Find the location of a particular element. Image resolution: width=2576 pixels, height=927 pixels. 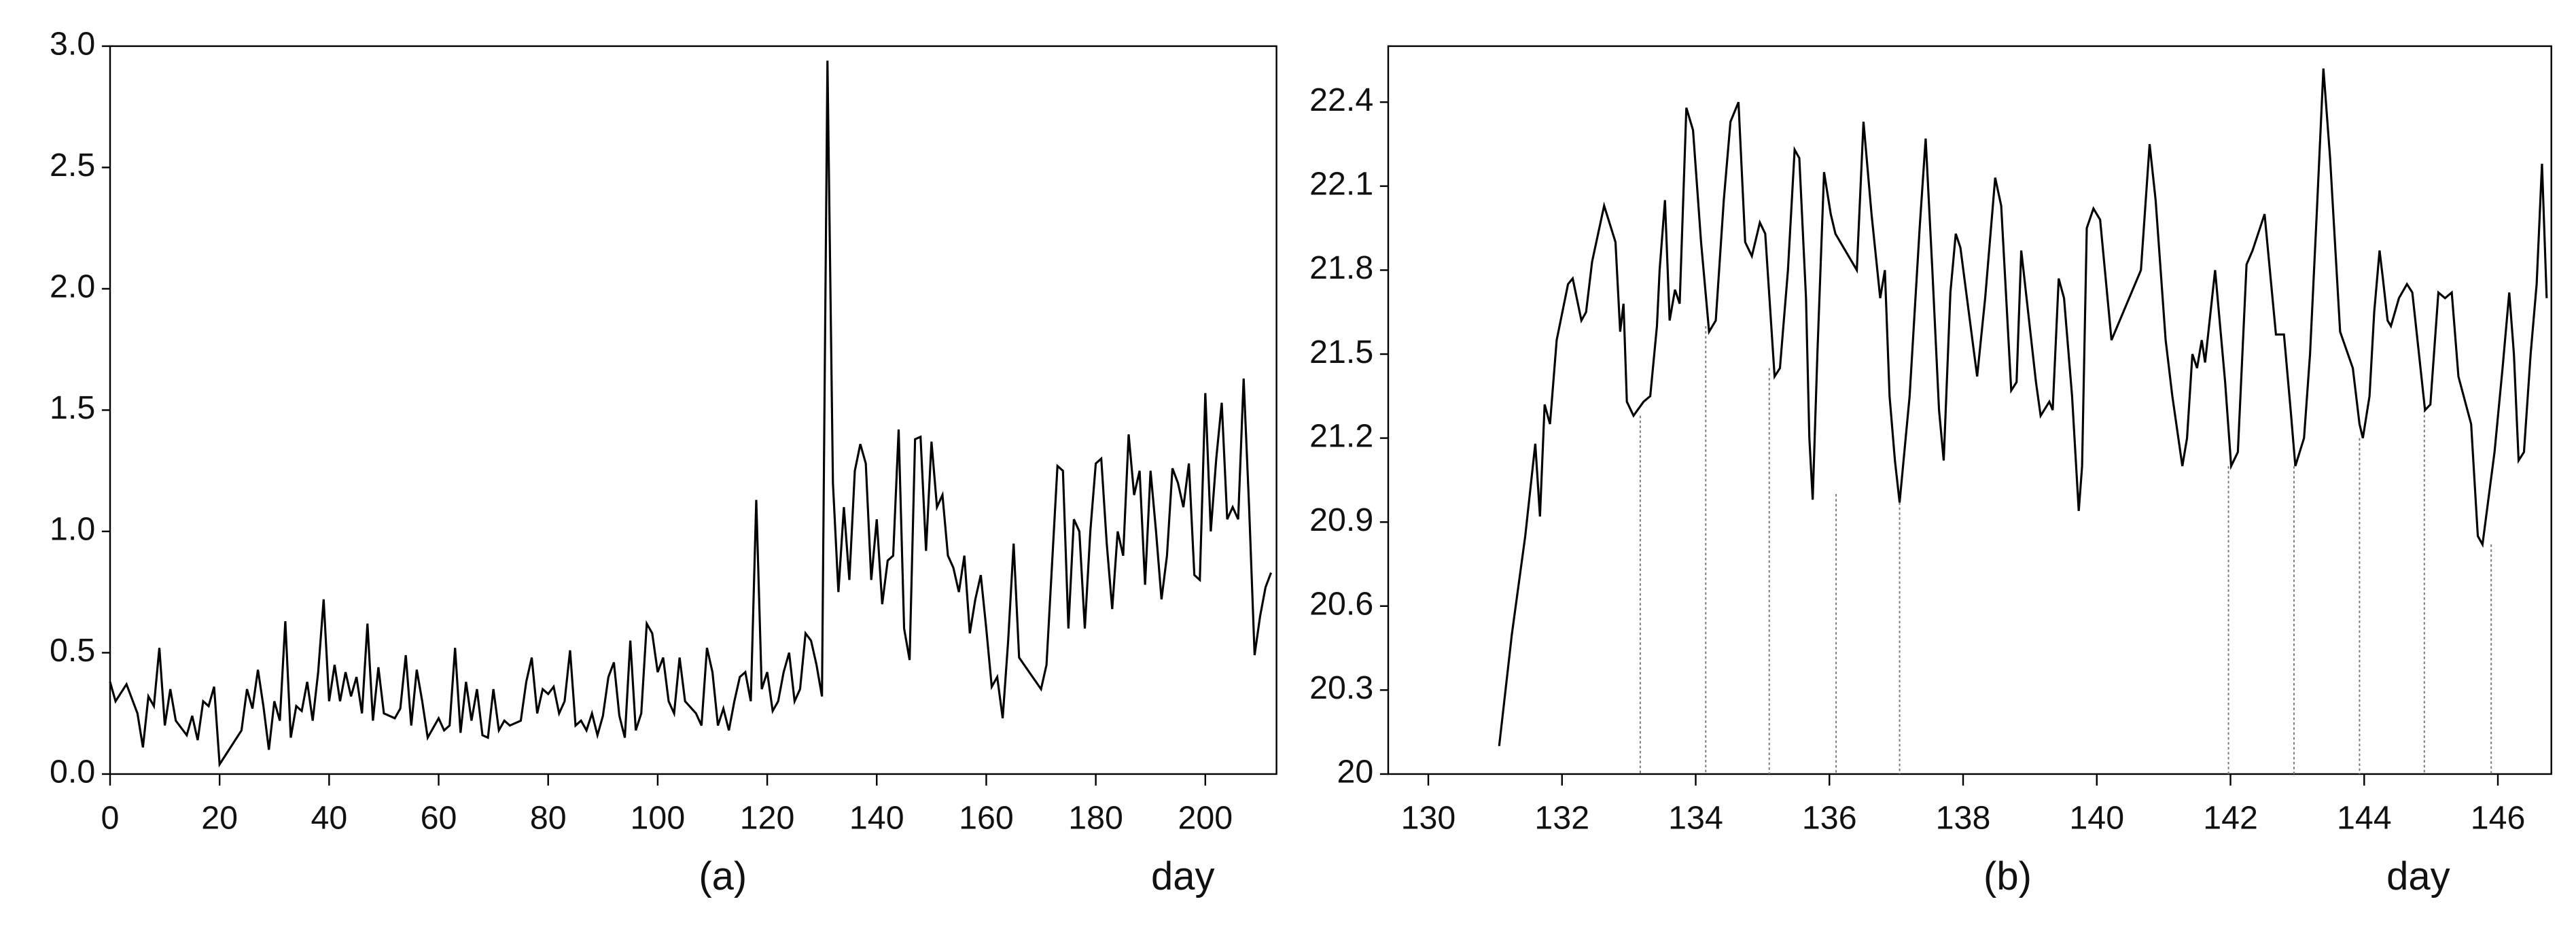

x-tick-label: 132 is located at coordinates (1562, 817).